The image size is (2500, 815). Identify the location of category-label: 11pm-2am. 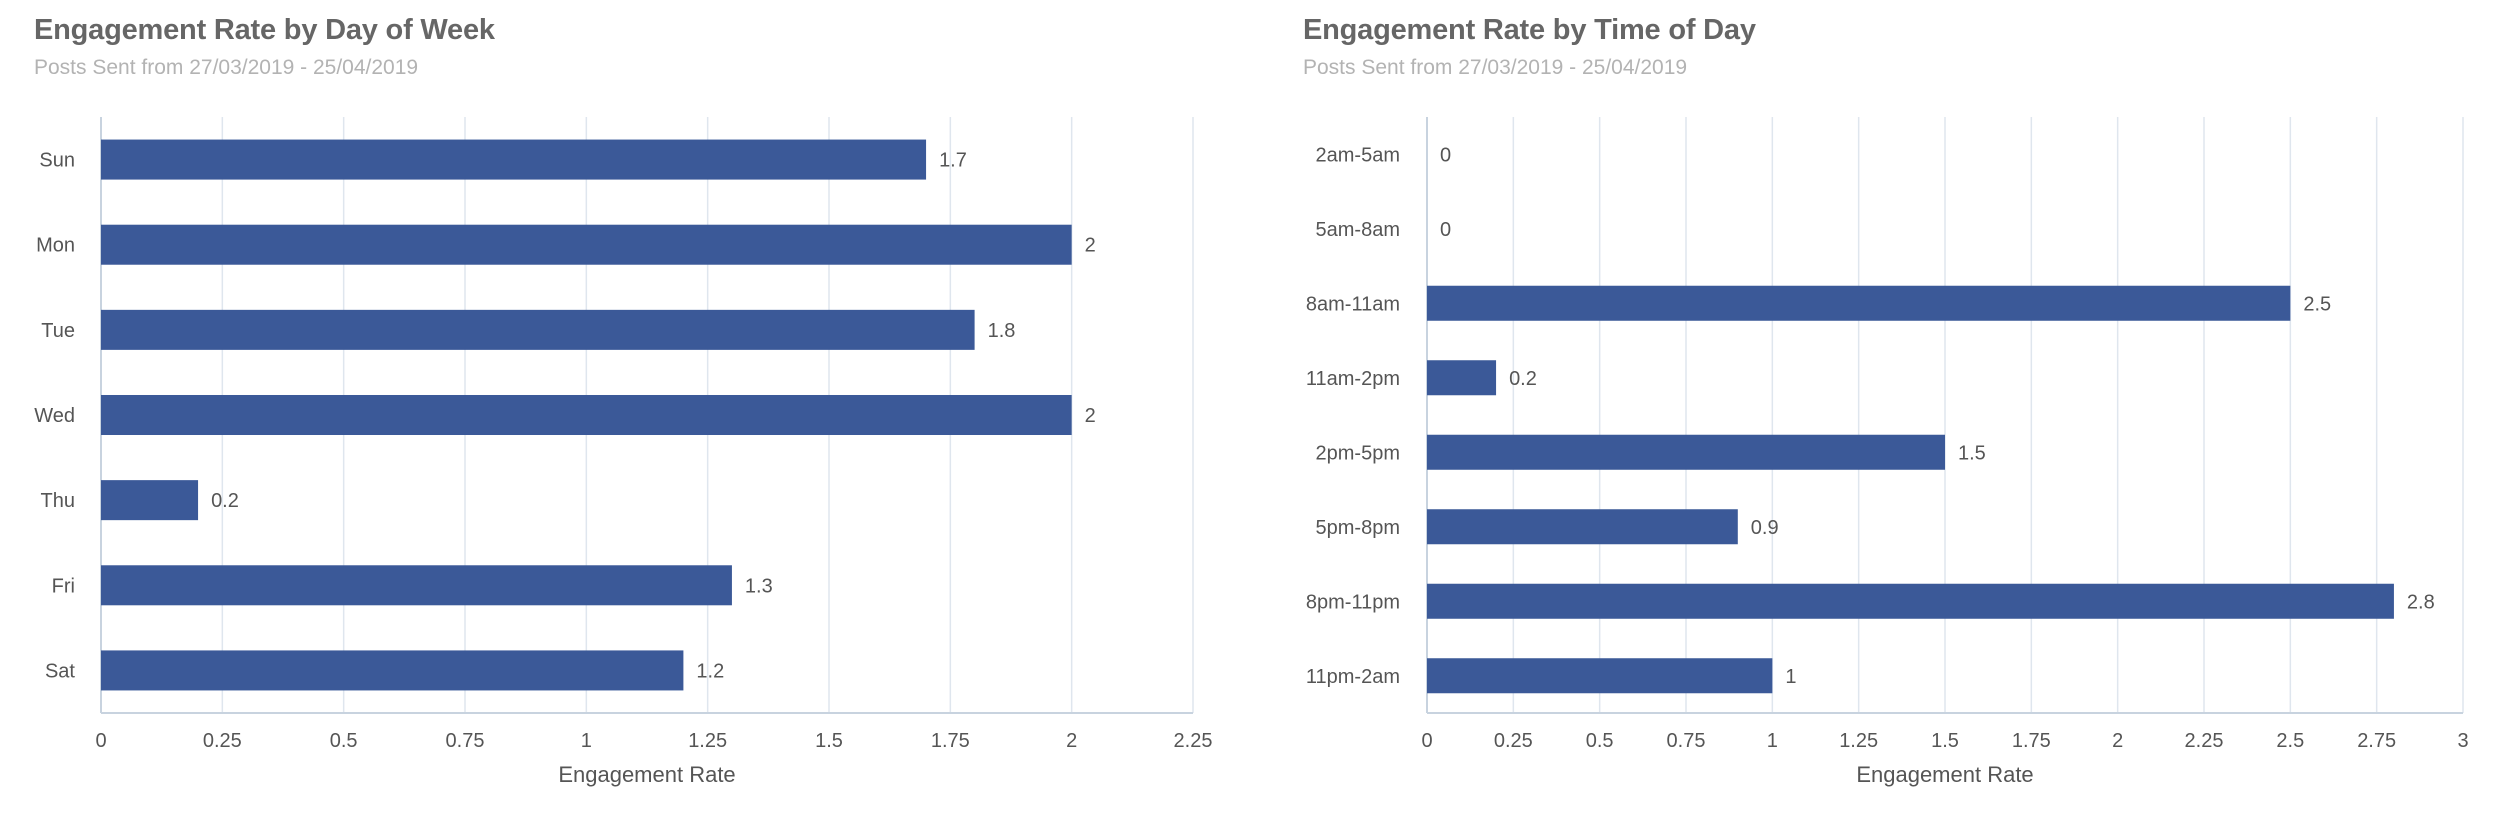
(1353, 677).